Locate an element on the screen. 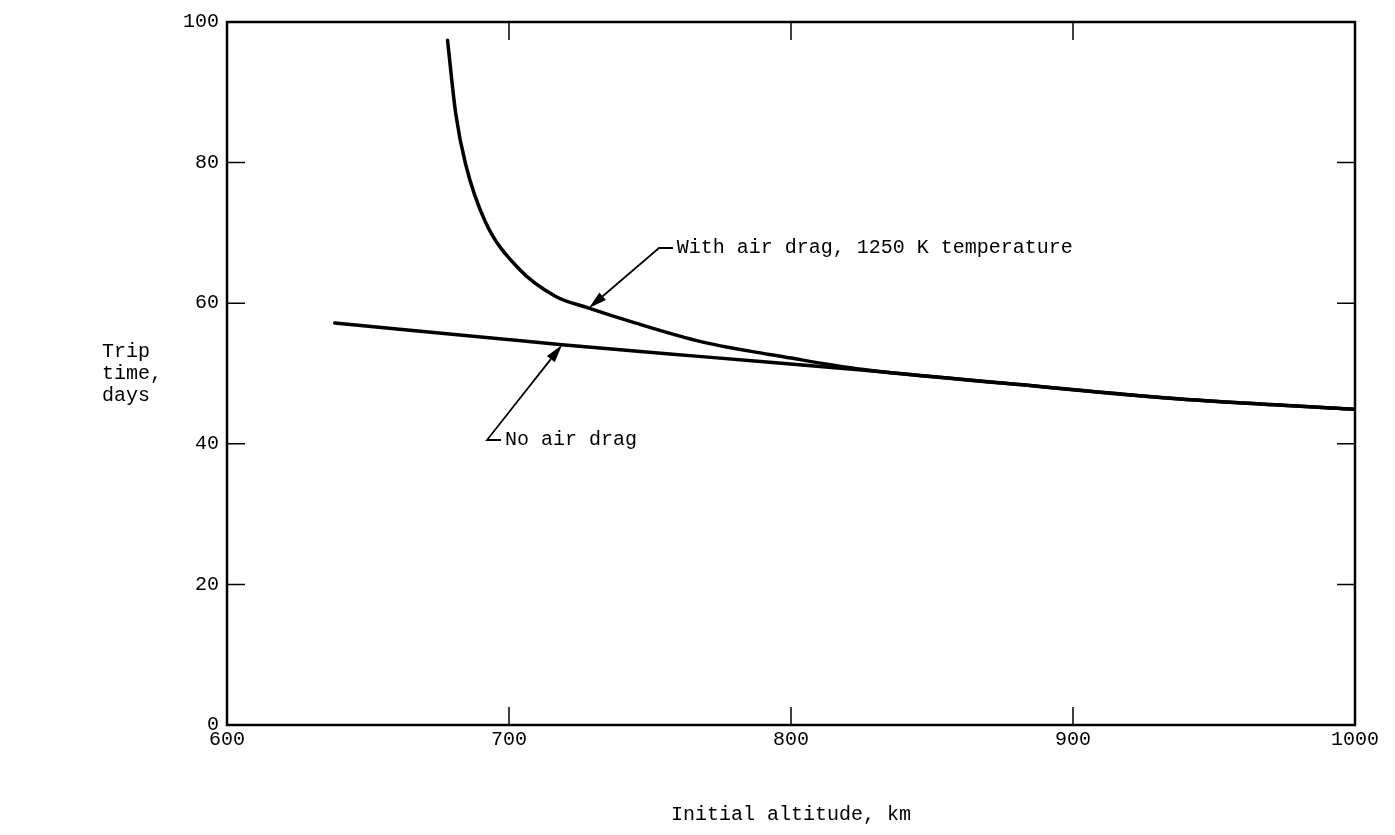 This screenshot has height=835, width=1395. x-tick-label: 1000 is located at coordinates (1355, 740).